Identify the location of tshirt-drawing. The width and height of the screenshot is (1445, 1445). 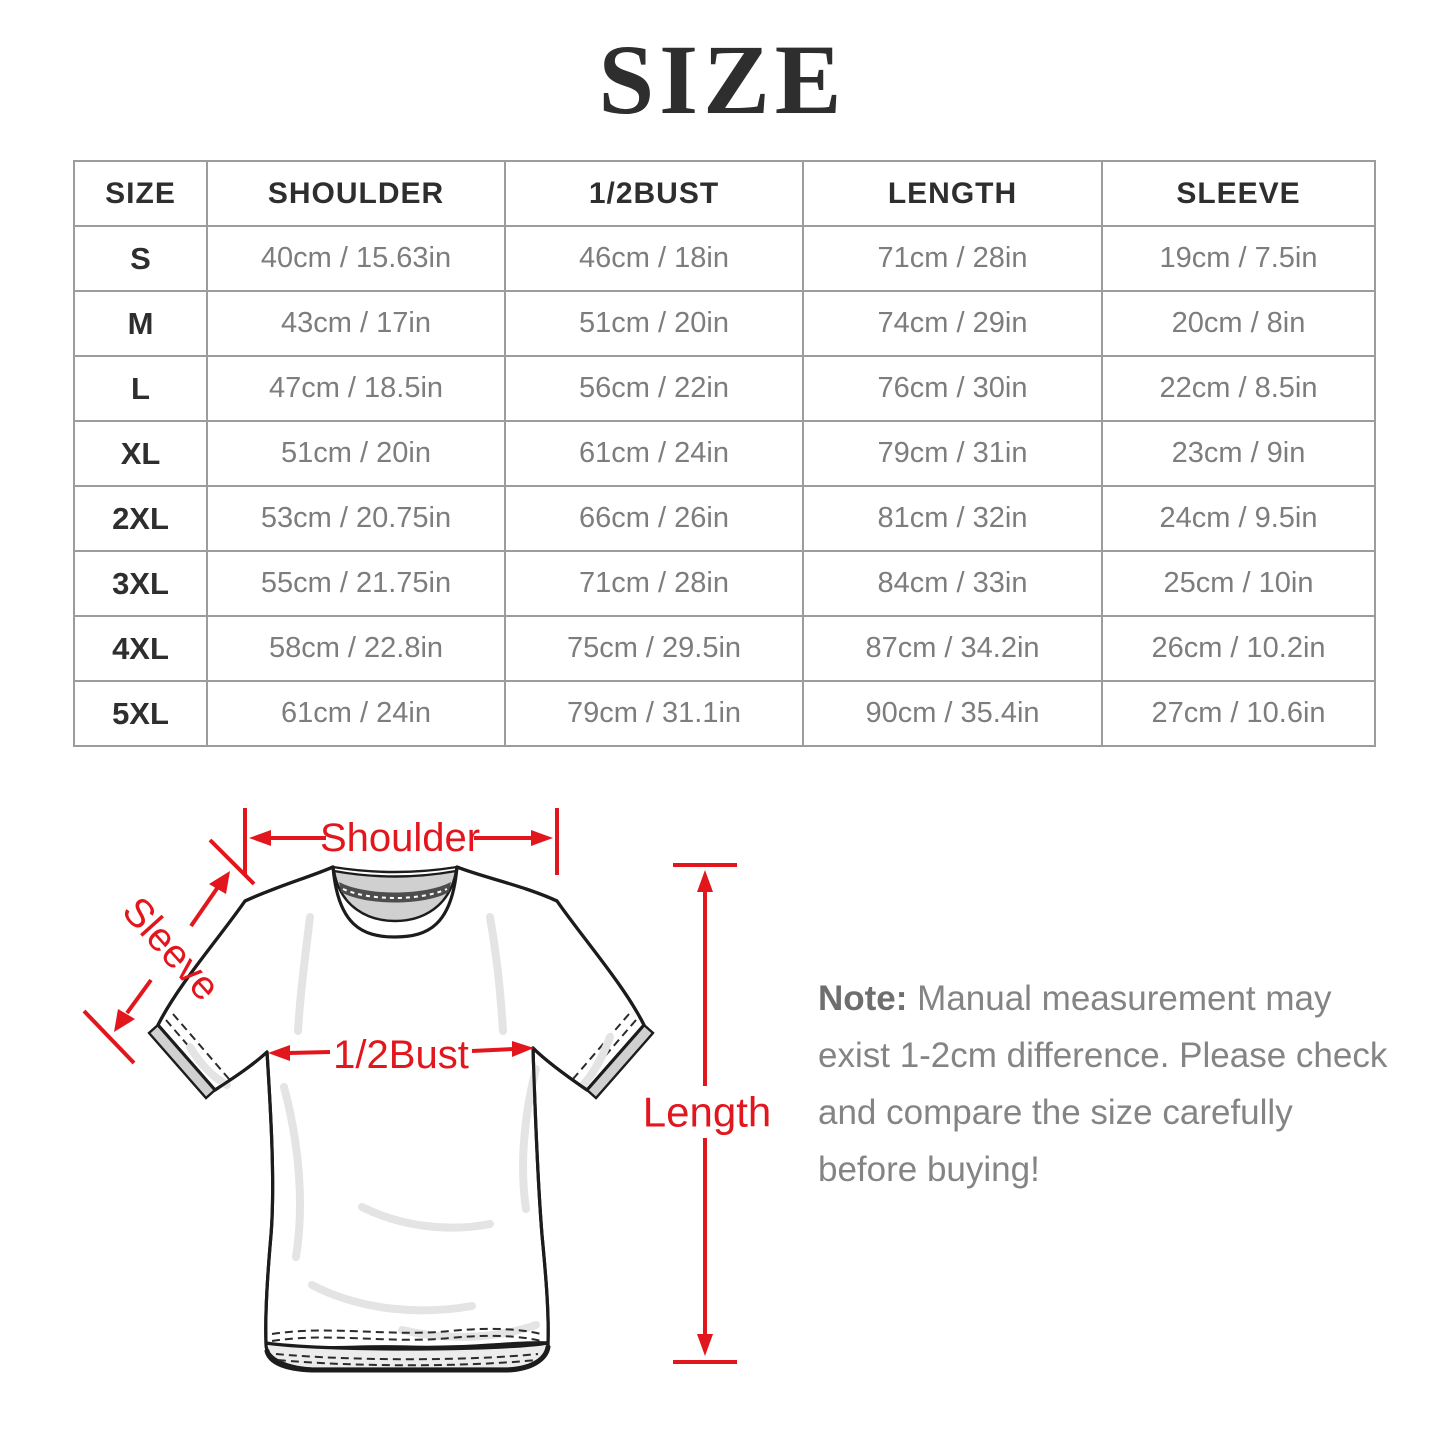
(401, 1119).